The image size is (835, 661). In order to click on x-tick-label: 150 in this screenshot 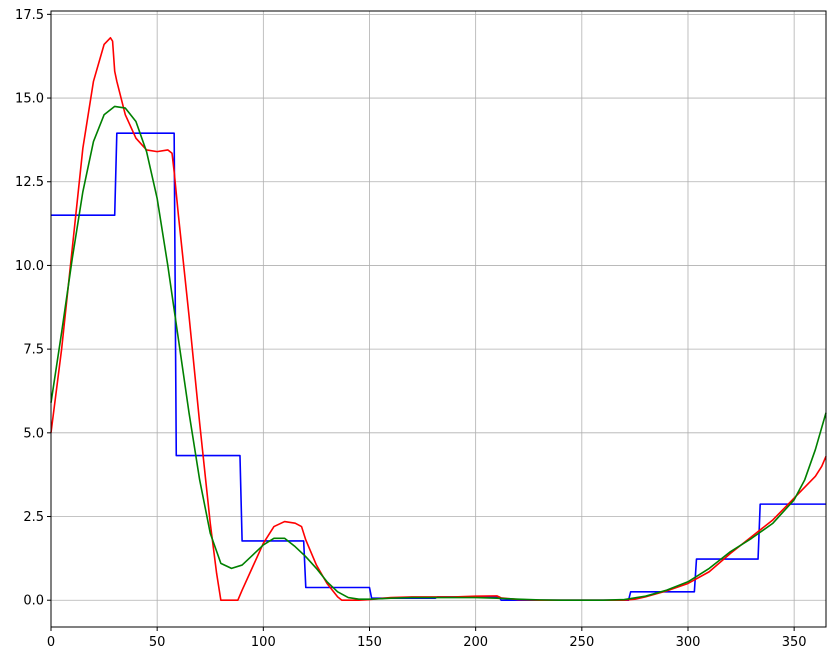, I will do `click(369, 642)`.